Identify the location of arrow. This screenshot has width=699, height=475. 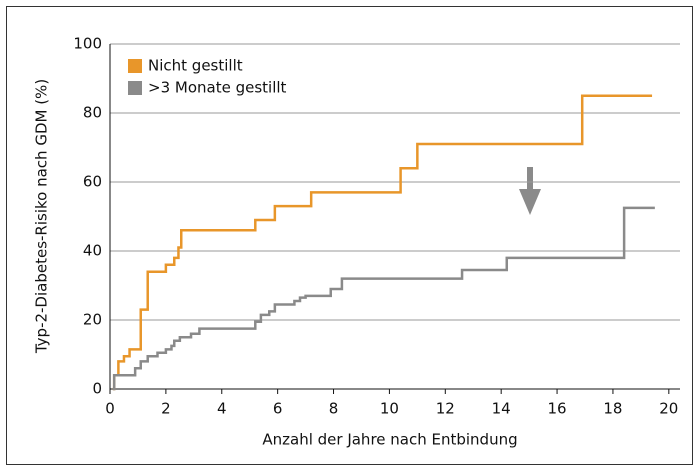
(530, 191).